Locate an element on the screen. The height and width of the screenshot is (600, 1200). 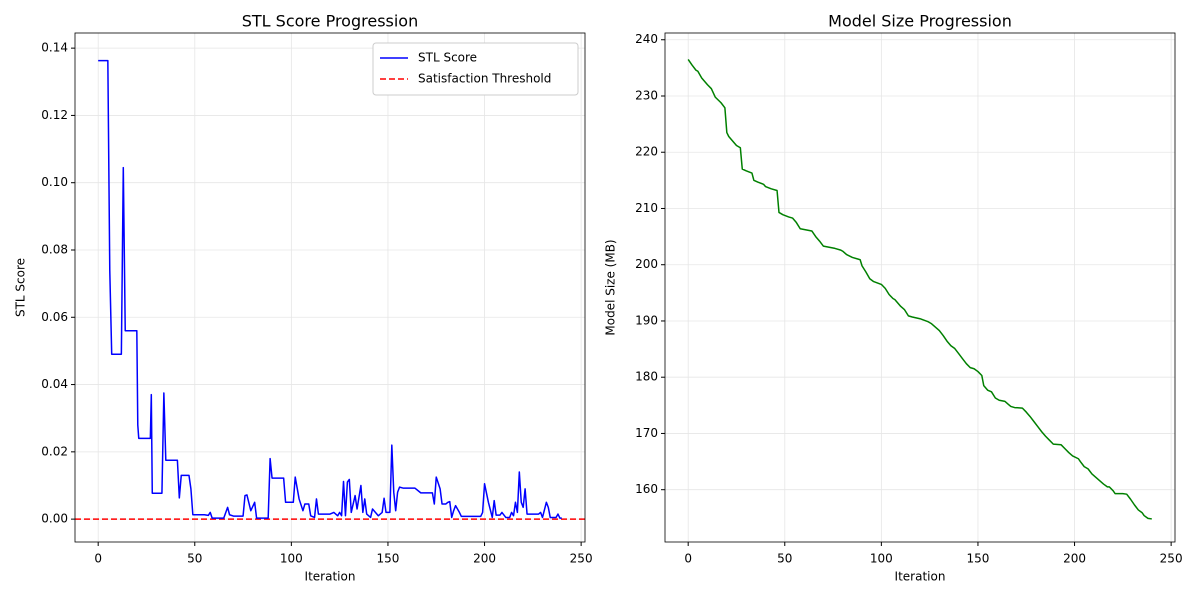
y-tick-label: 210 is located at coordinates (646, 208).